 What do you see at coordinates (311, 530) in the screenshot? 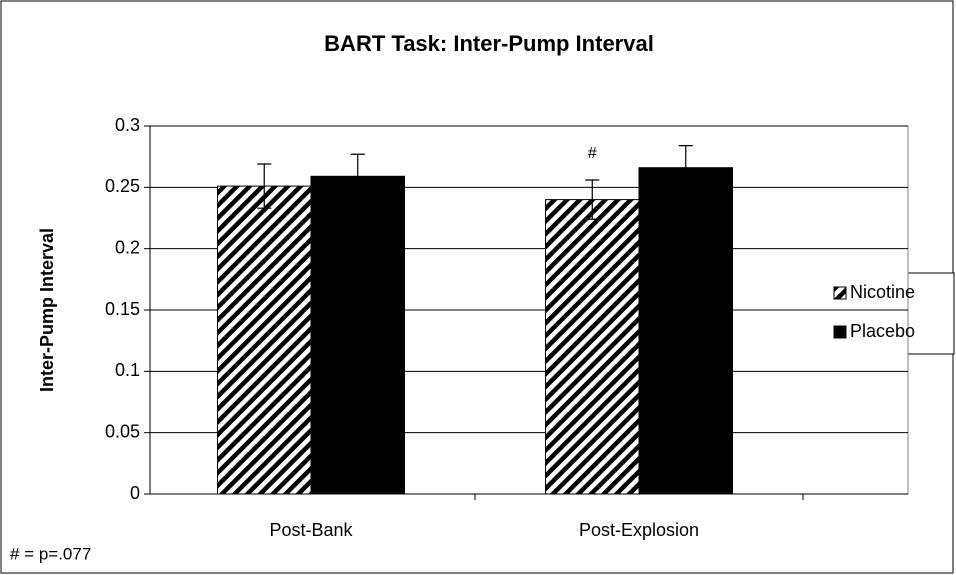
I see `x-tick-label: Post-Bank` at bounding box center [311, 530].